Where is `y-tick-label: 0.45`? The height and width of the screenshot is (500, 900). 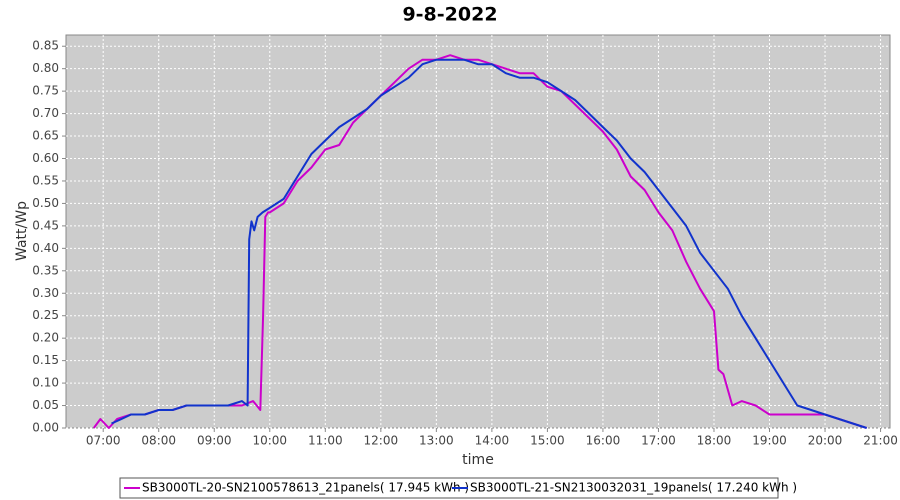
y-tick-label: 0.45 is located at coordinates (45, 225).